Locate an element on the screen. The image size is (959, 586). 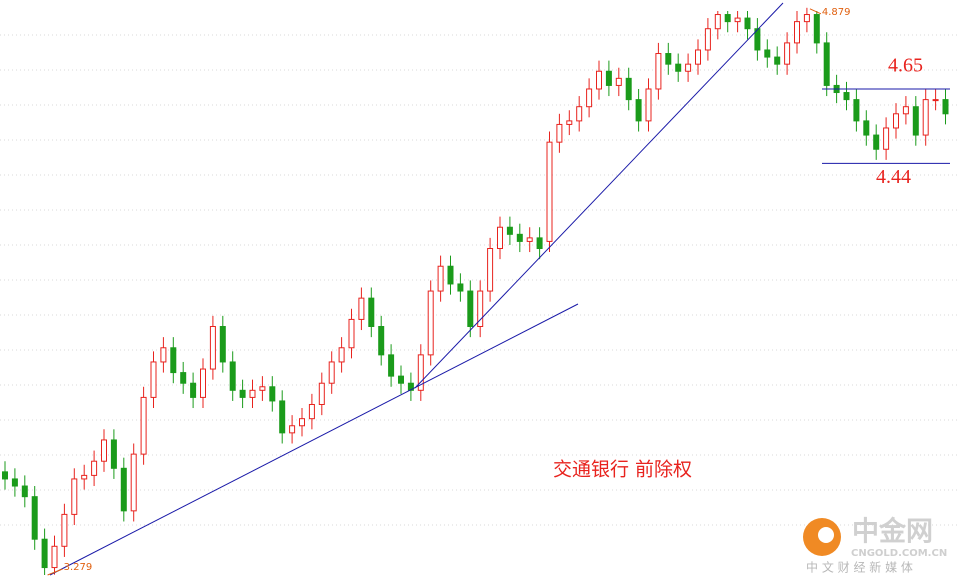
logo is located at coordinates (826, 535).